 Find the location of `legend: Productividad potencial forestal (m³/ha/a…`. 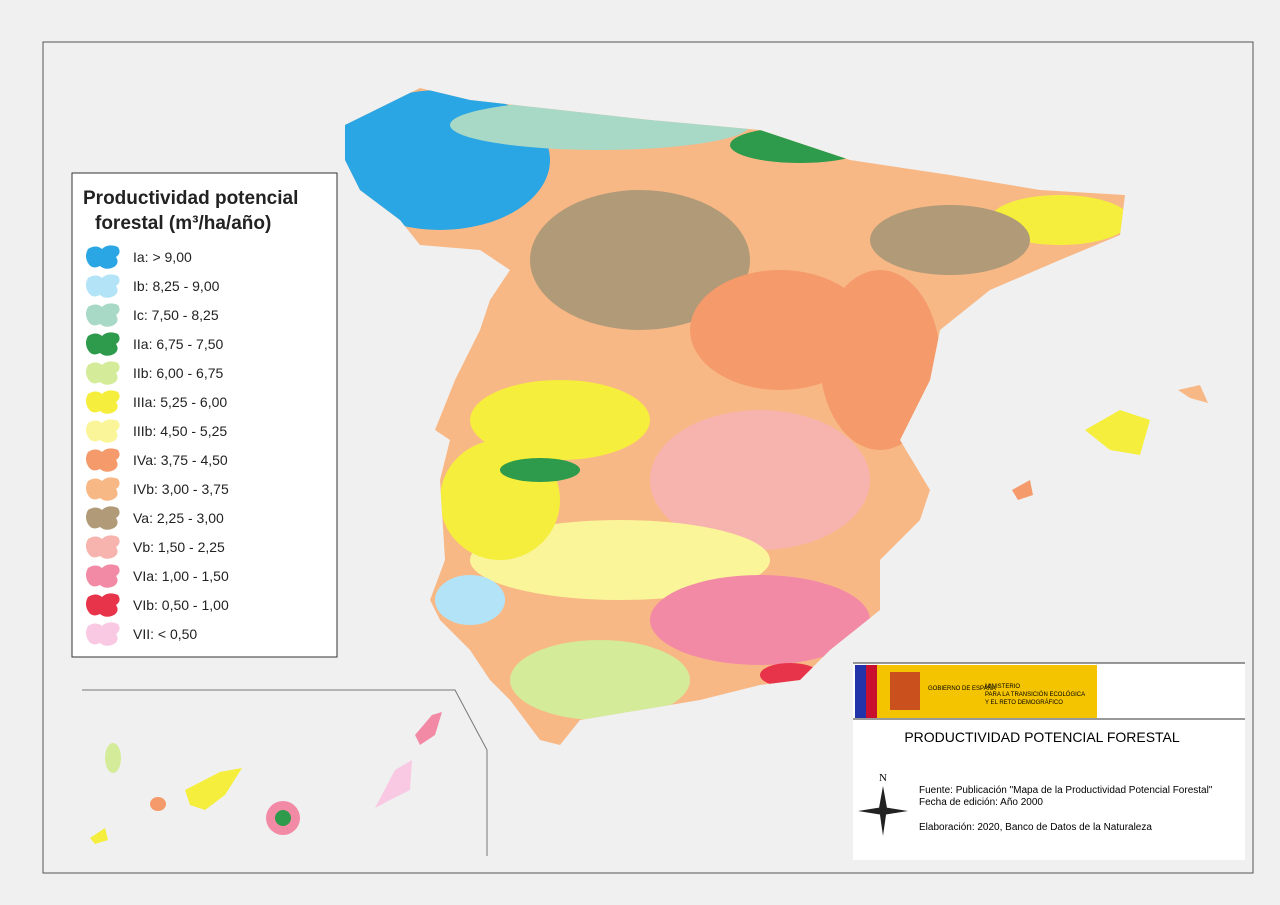

legend: Productividad potencial forestal (m³/ha/a… is located at coordinates (190, 417).